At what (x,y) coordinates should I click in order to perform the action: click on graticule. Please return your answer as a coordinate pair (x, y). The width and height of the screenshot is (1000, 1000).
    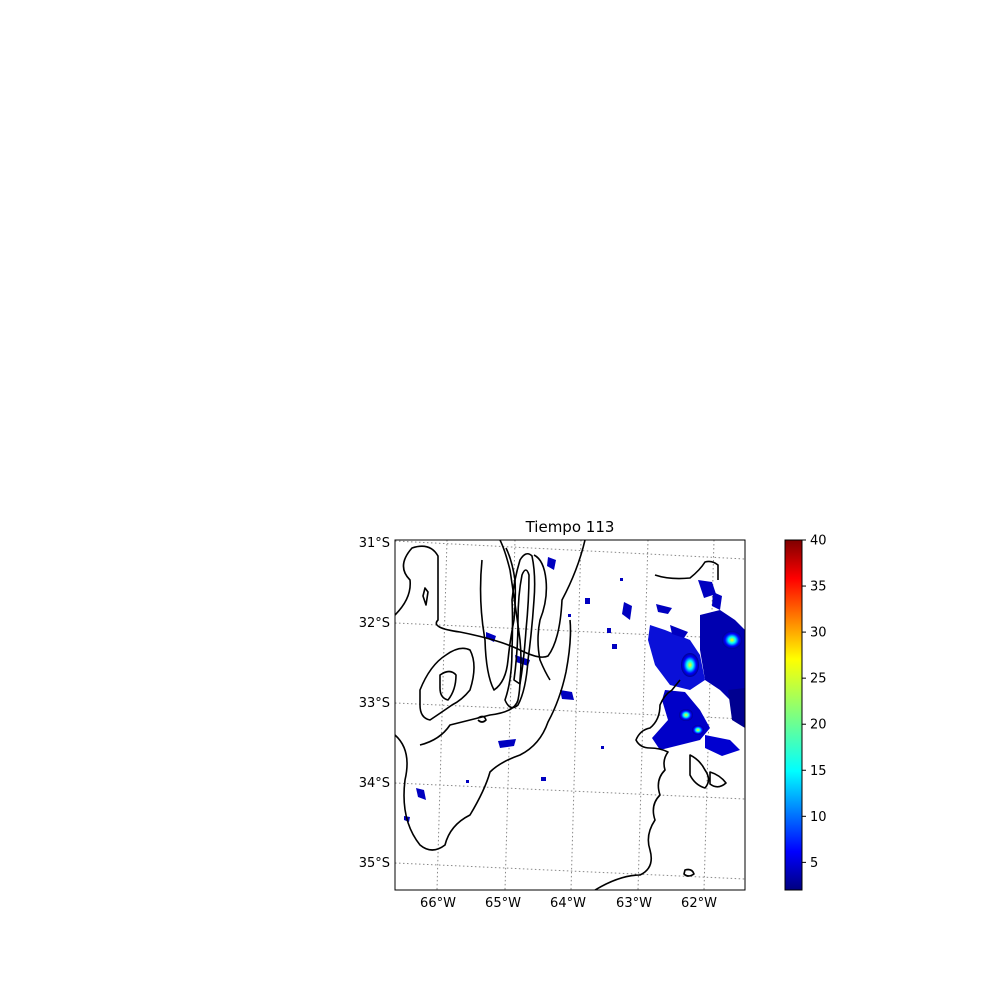
    Looking at the image, I should click on (570, 715).